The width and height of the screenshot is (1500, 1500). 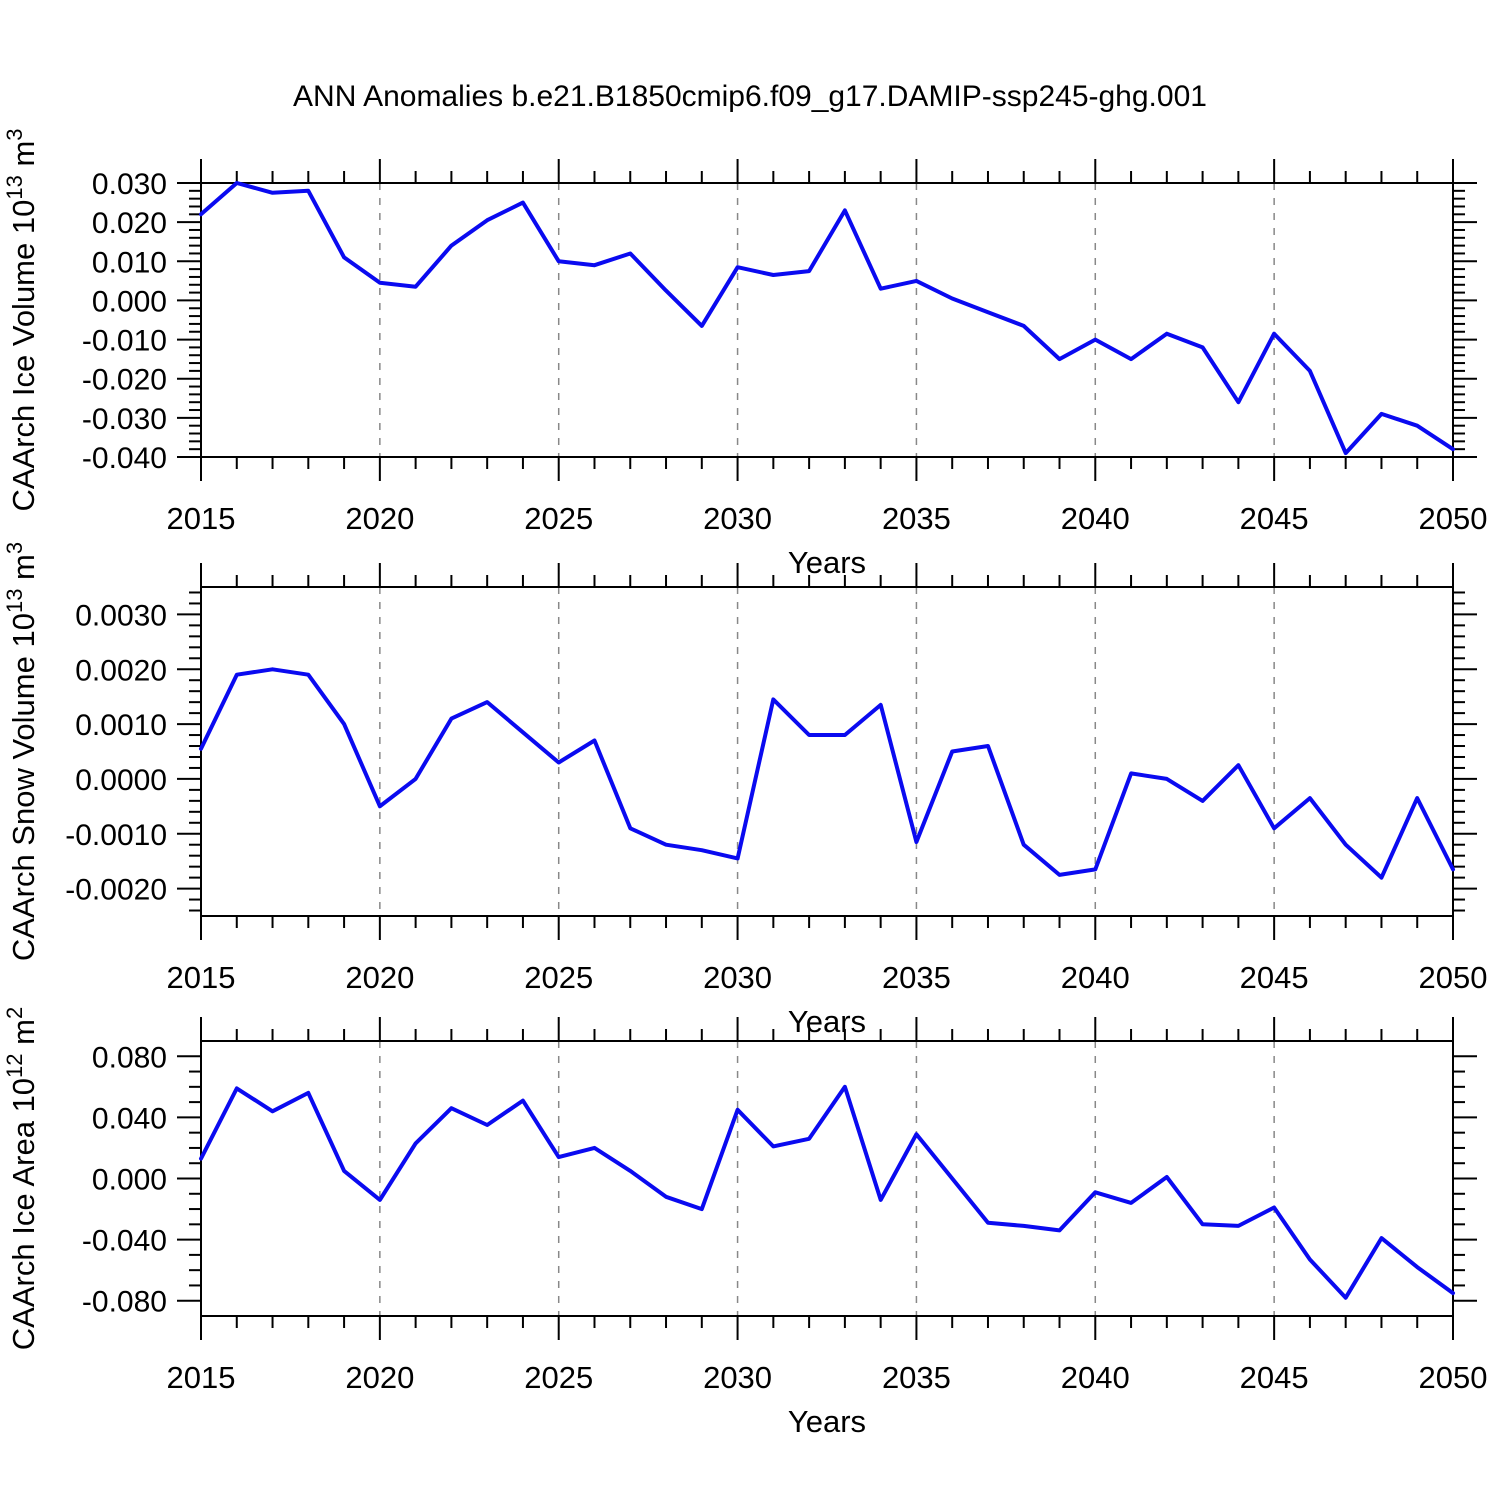 I want to click on chart-ice-area-ytick-label: -0.040, so click(x=124, y=1241).